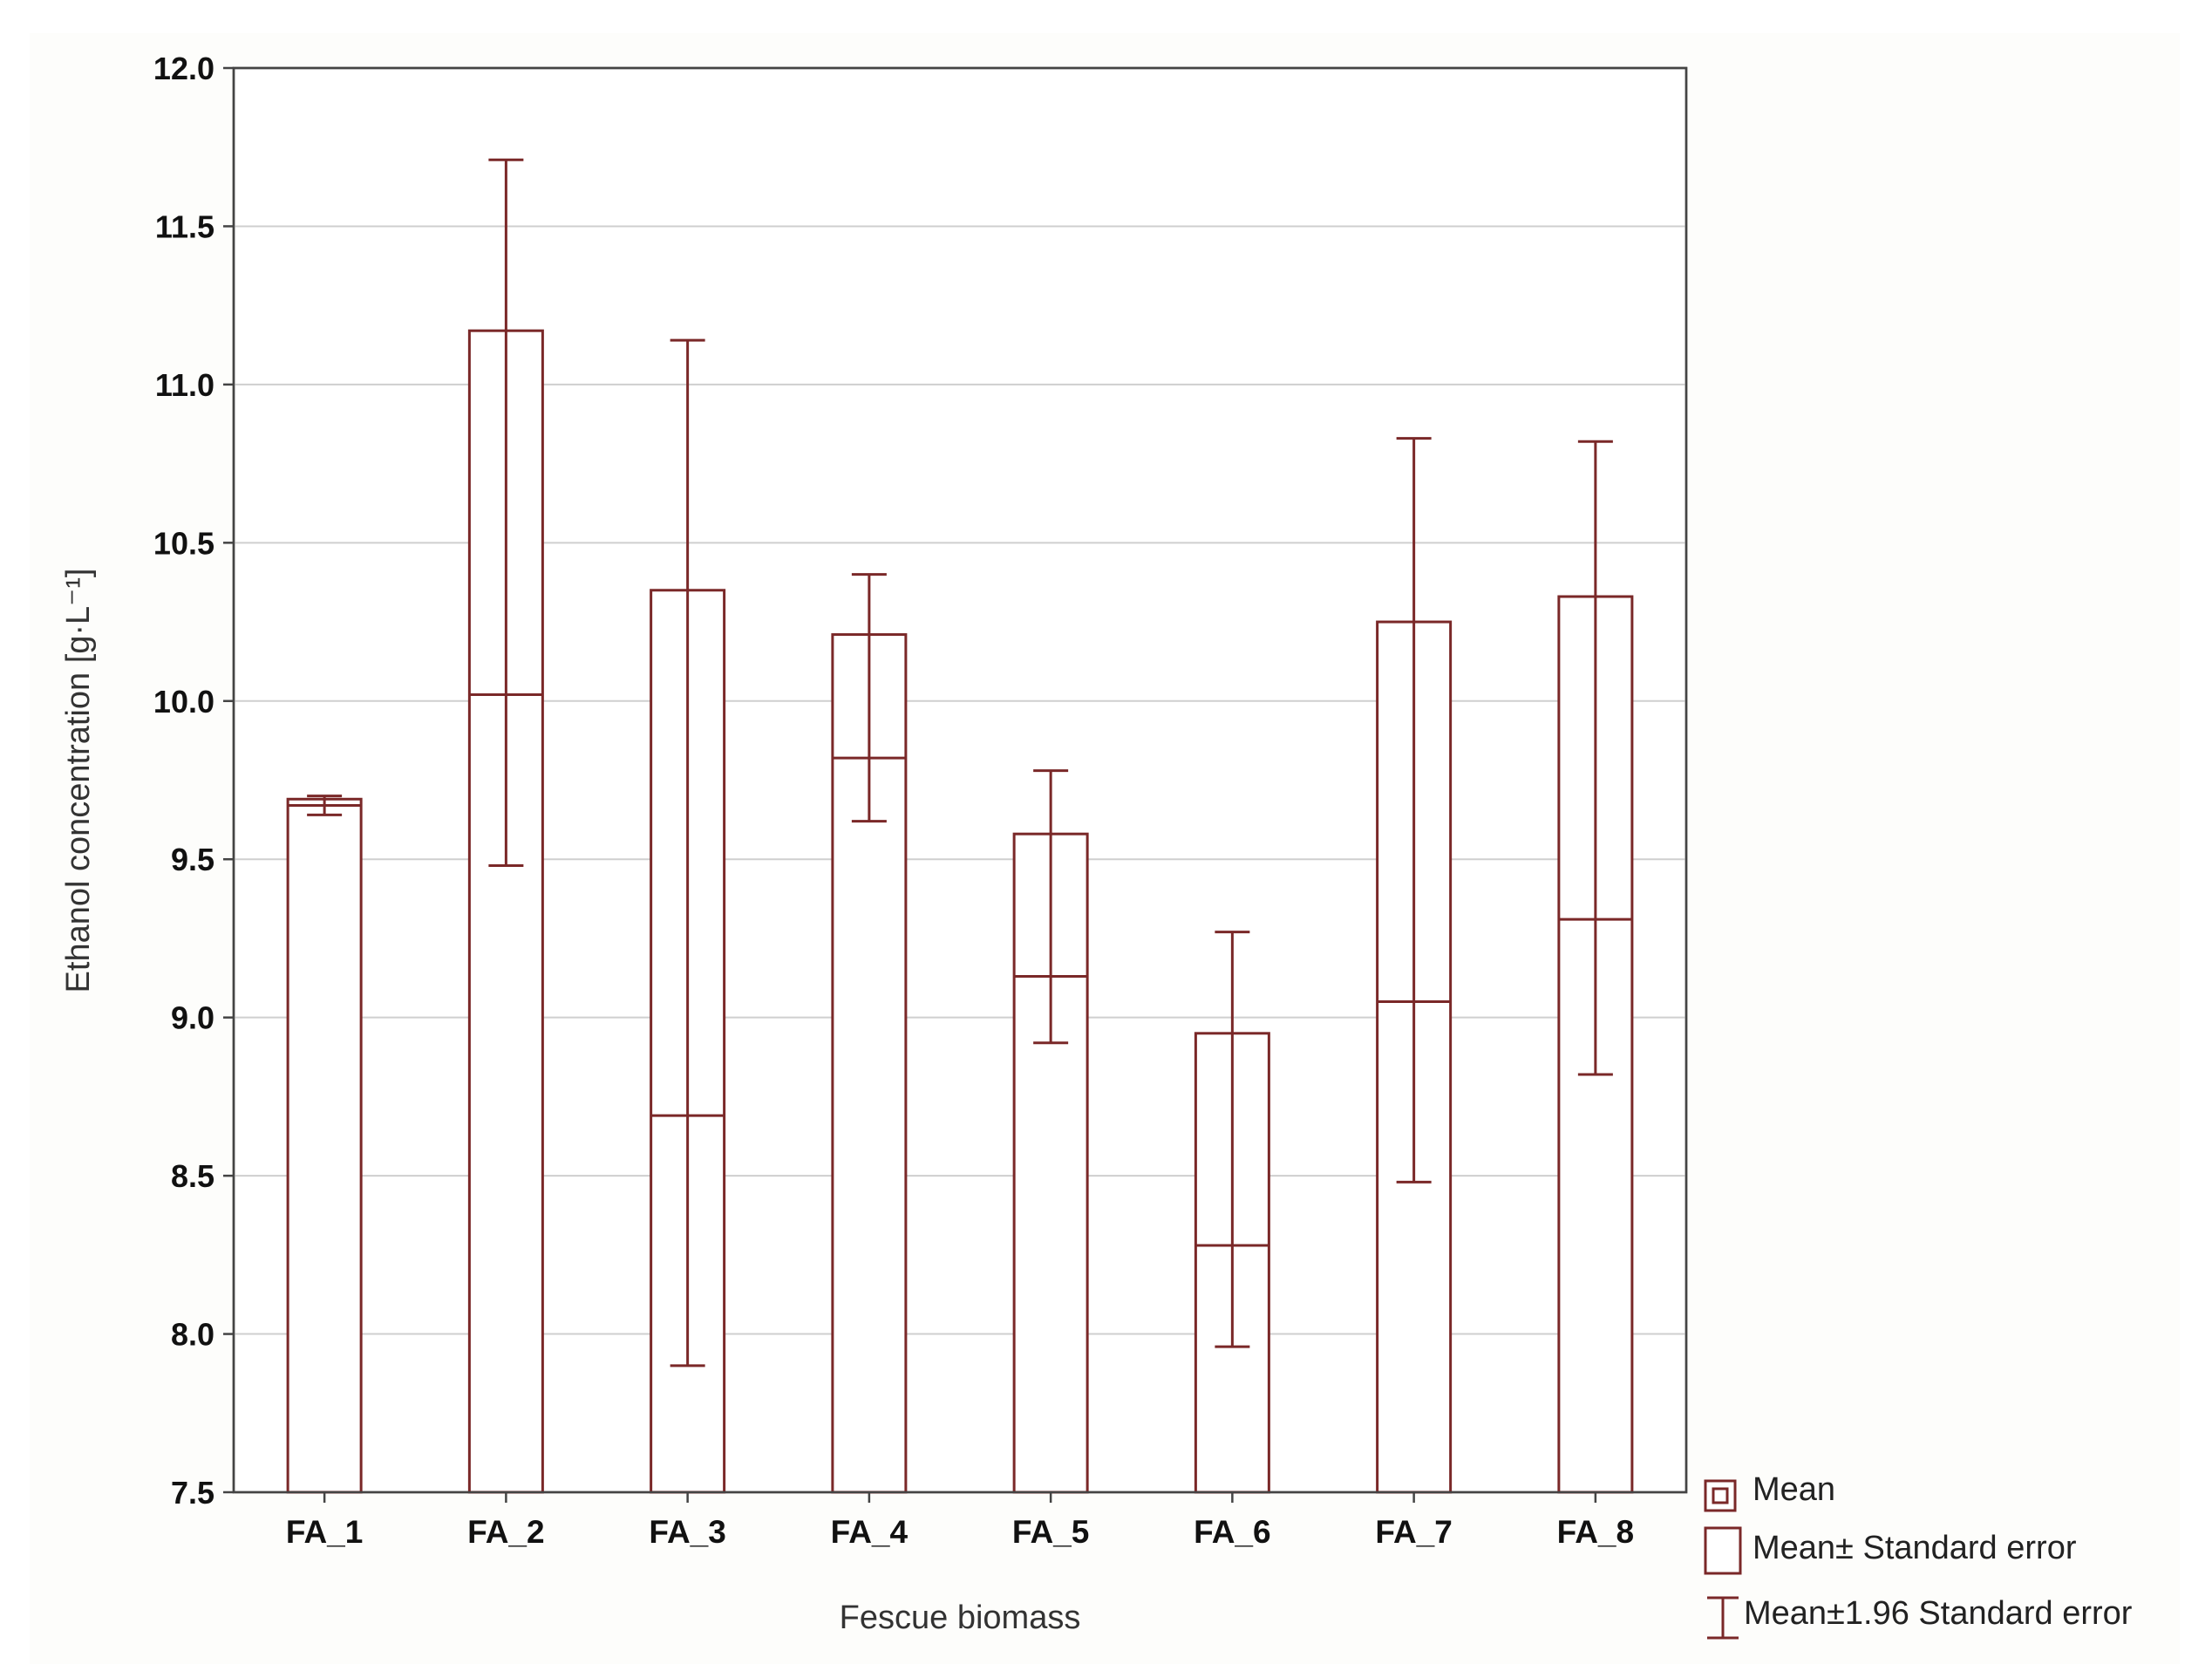 The width and height of the screenshot is (2212, 1678). Describe the element at coordinates (1915, 1548) in the screenshot. I see `legend-se-label: Mean± Standard error` at that location.